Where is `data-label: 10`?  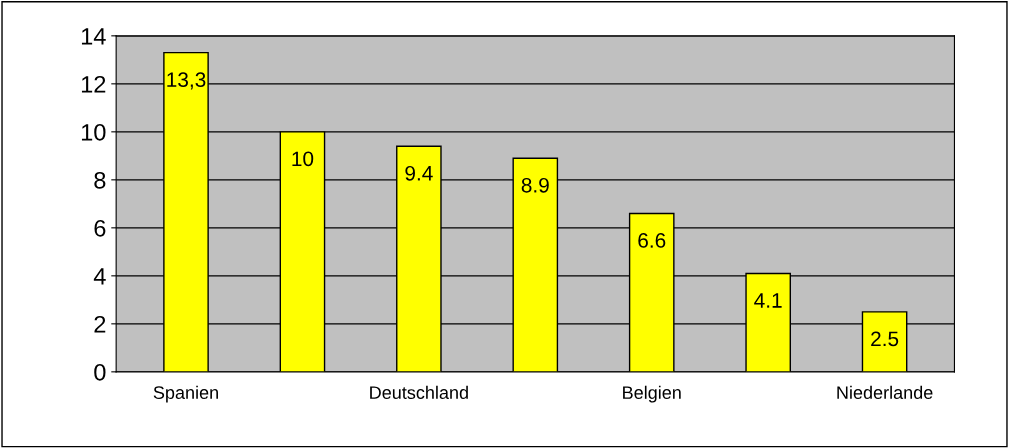
data-label: 10 is located at coordinates (303, 159).